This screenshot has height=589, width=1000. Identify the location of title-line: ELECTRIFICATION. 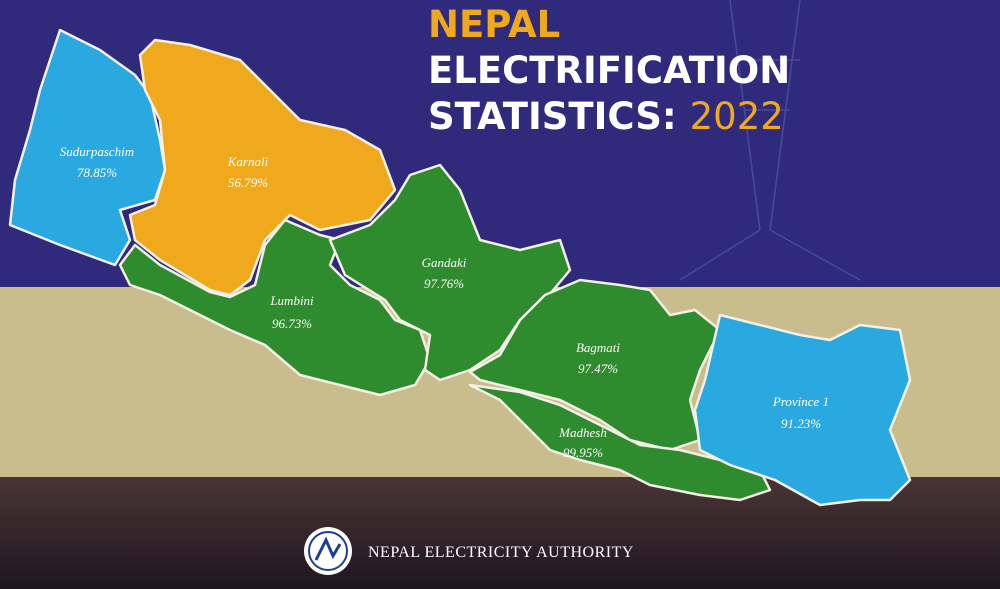
(609, 70).